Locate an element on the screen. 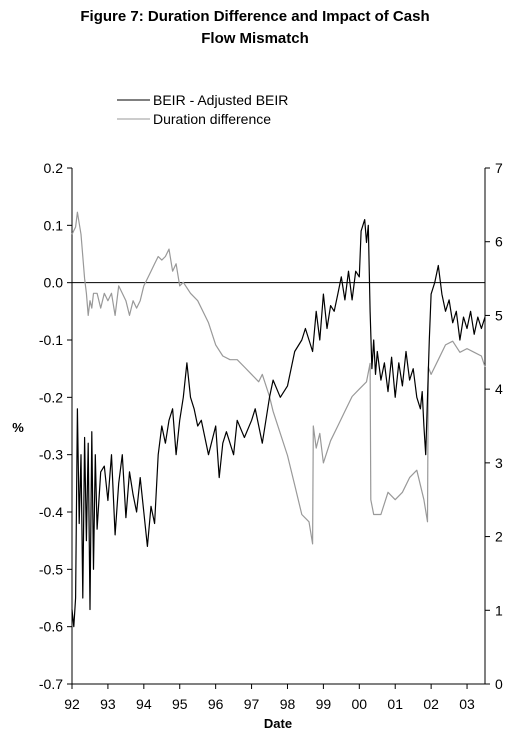  x-ticks: 92 93 94 95 96 97 98 99 00 01 02 03 is located at coordinates (269, 698).